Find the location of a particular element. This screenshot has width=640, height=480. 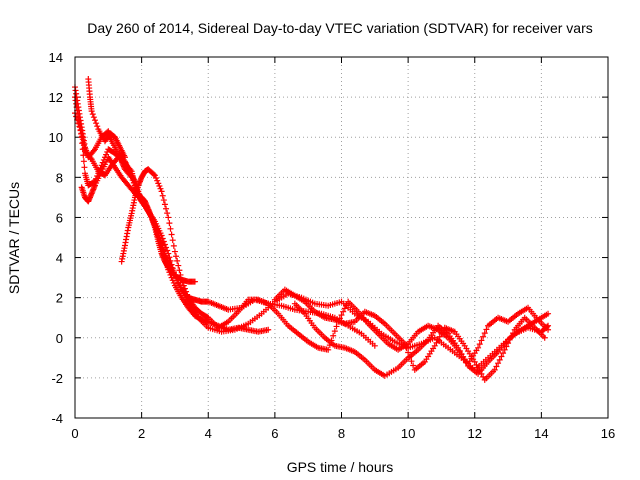

x-tick-label: 10 is located at coordinates (408, 433).